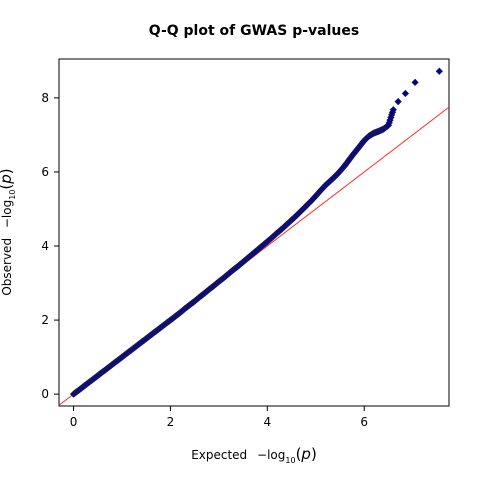  I want to click on x-axis-label-minus-log: −log, so click(271, 455).